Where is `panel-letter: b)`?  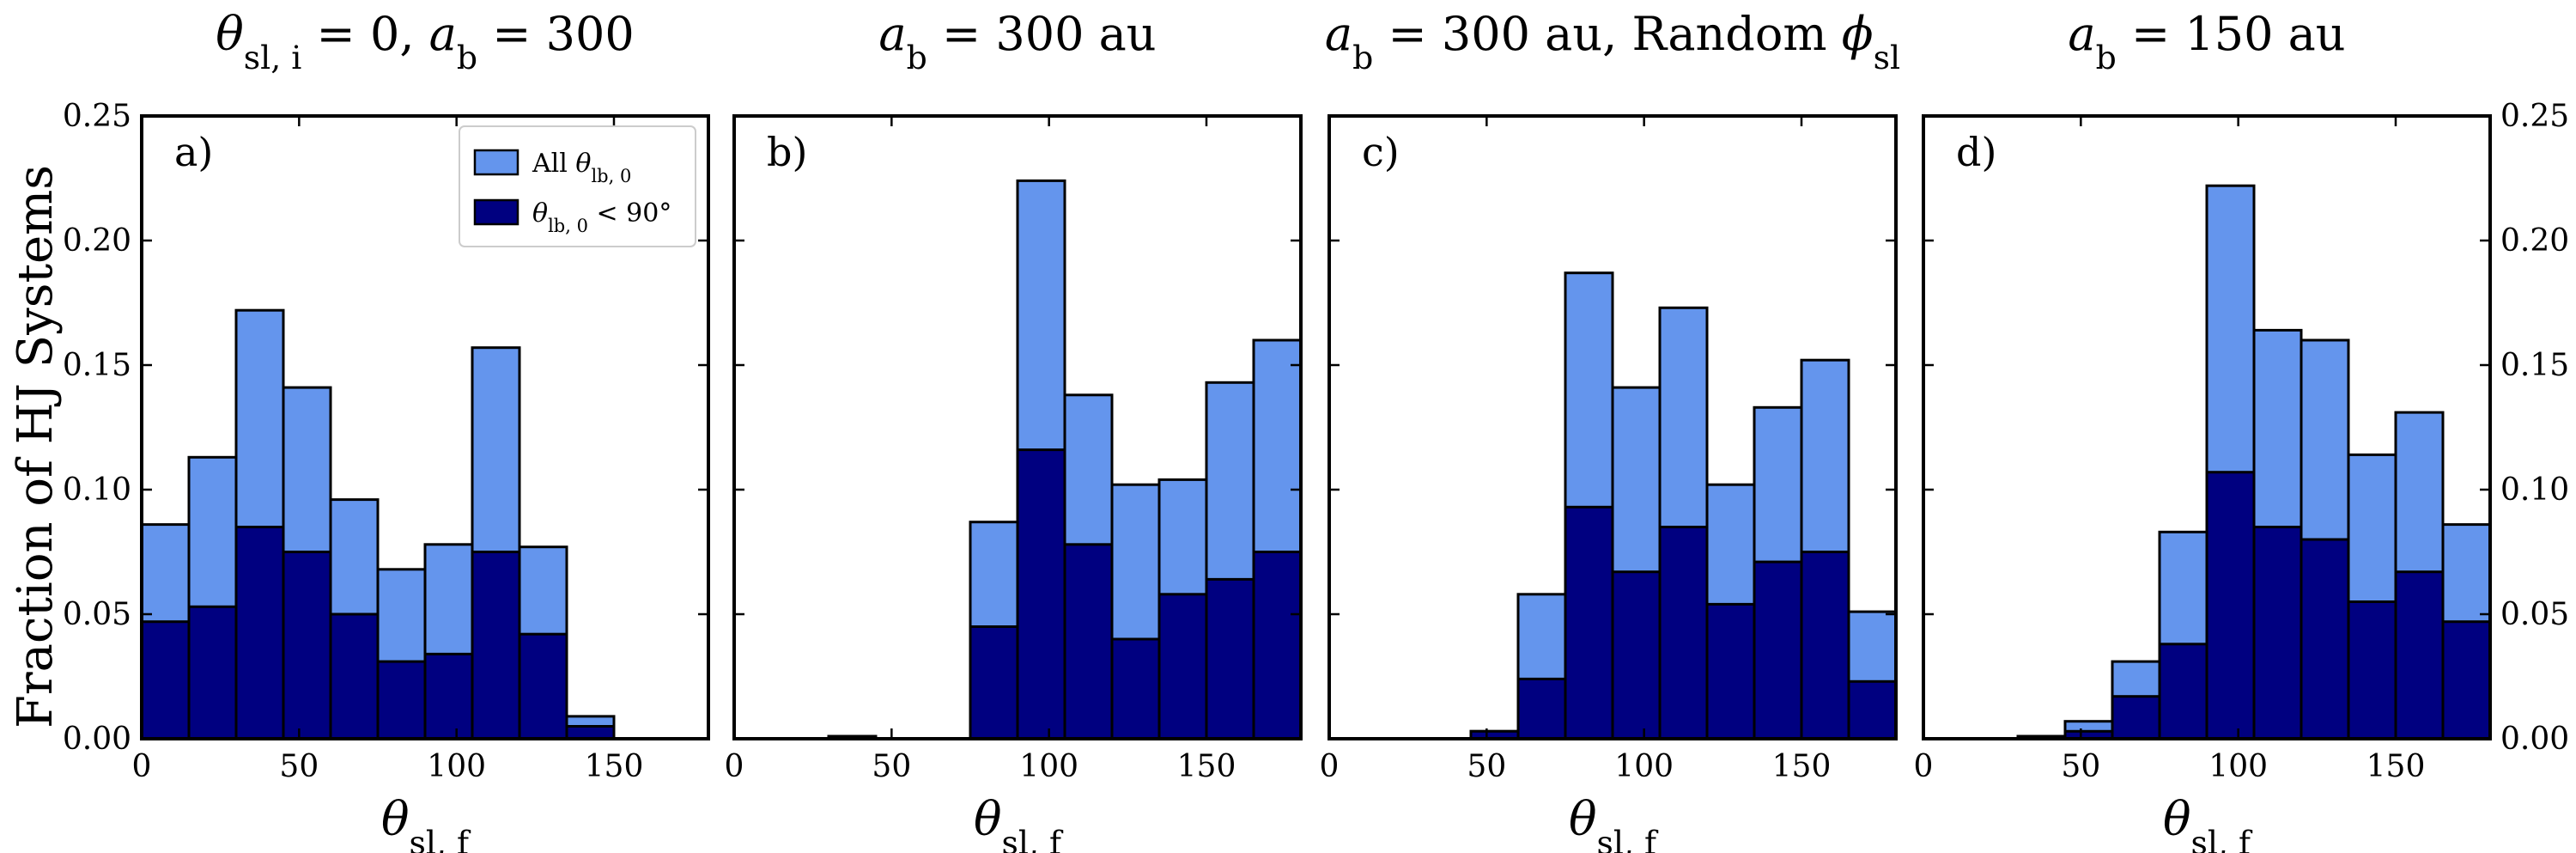
panel-letter: b) is located at coordinates (787, 152).